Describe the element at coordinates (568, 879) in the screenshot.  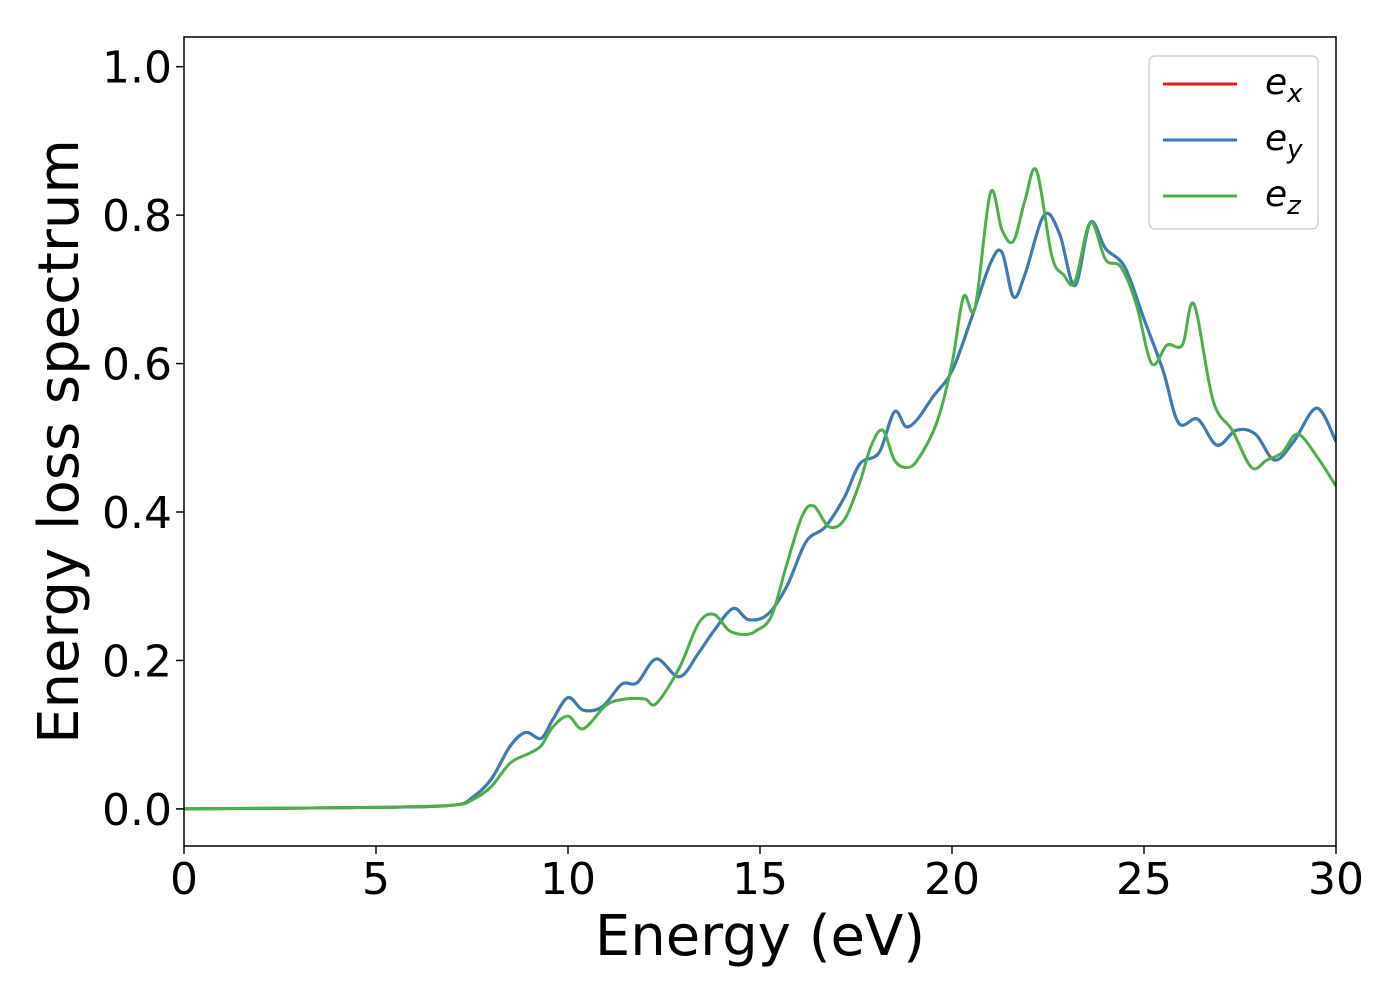
I see `x-tick-label: 10` at that location.